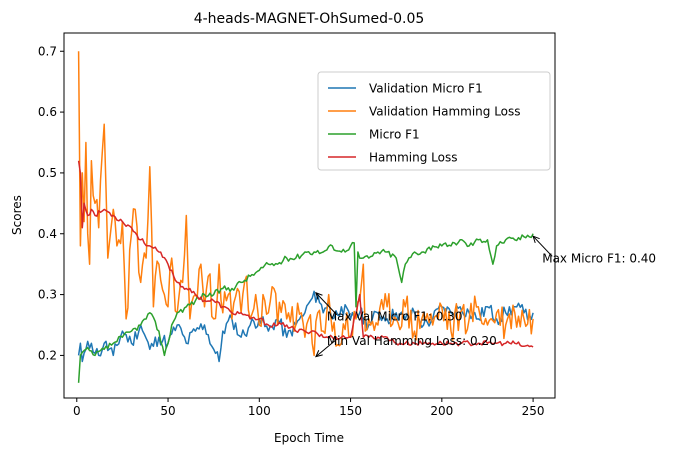 This screenshot has height=455, width=688. I want to click on chart-title: 4-heads-MAGNET-OhSumed-0.05, so click(309, 19).